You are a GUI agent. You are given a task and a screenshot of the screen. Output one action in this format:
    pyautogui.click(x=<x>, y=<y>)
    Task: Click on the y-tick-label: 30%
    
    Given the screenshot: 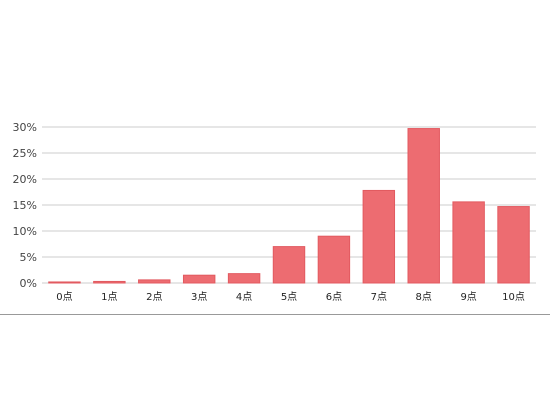 What is the action you would take?
    pyautogui.click(x=25, y=127)
    